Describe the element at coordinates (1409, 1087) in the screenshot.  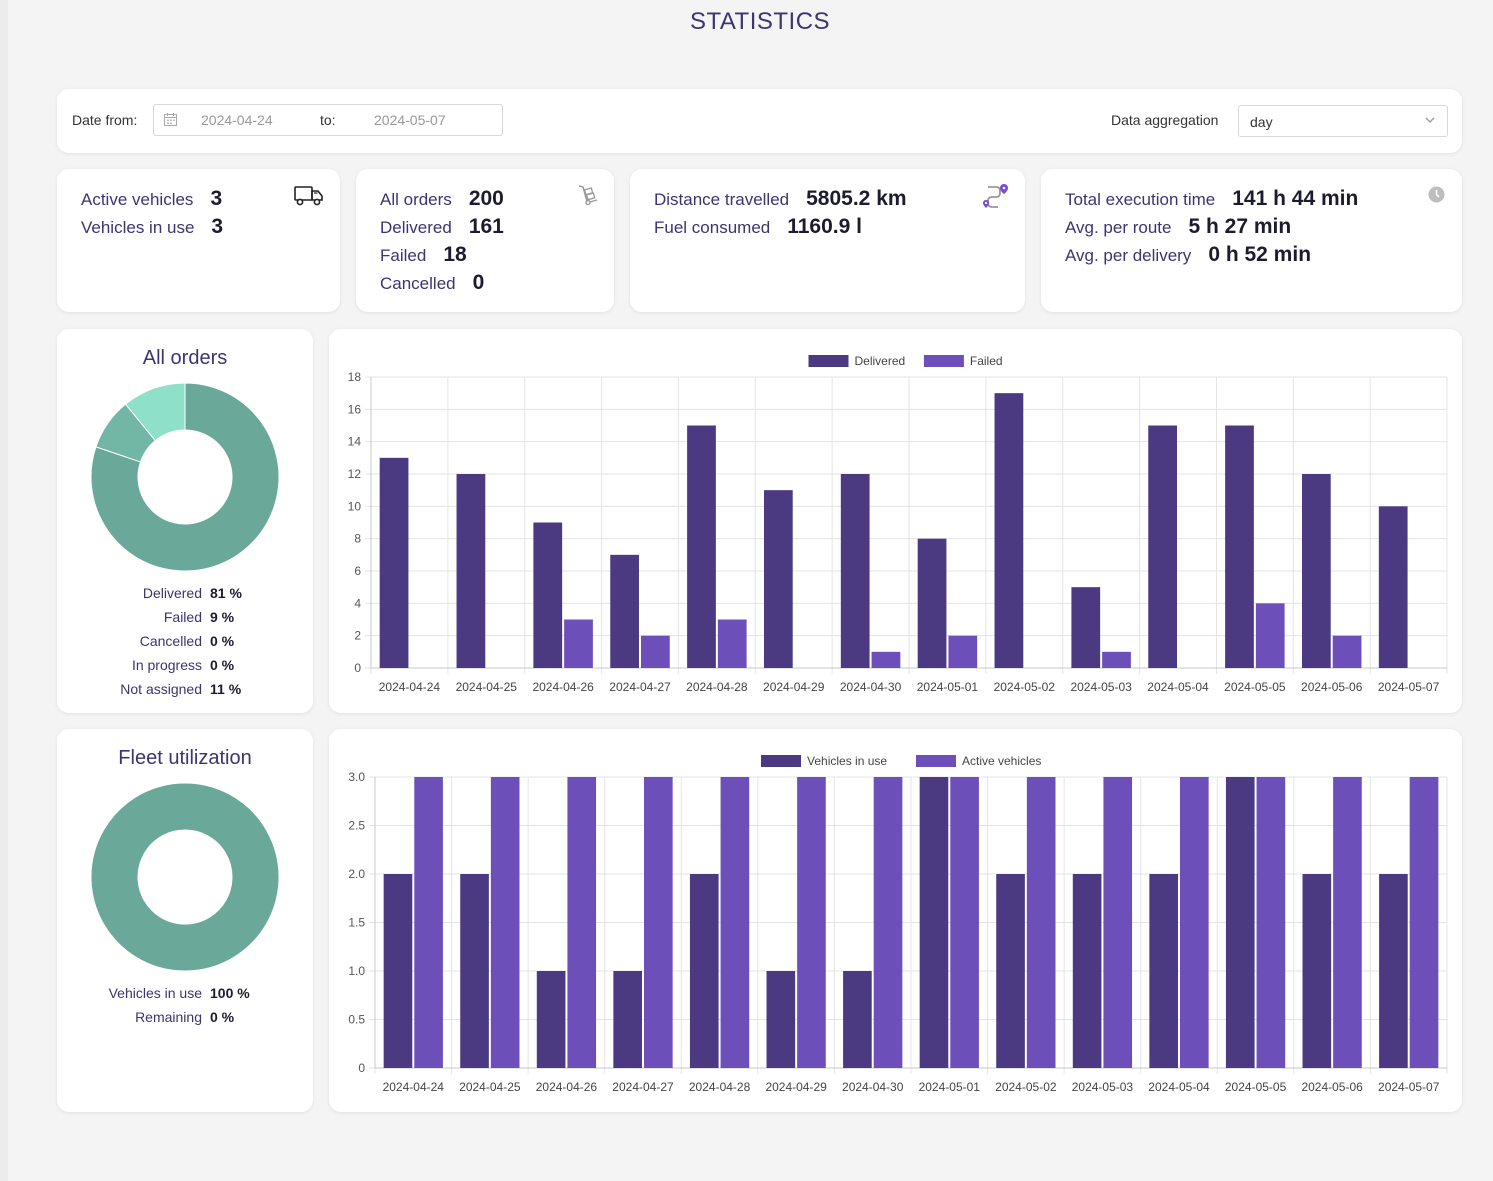
I see `fleet-chart-x-tick-label: 2024-05-07` at that location.